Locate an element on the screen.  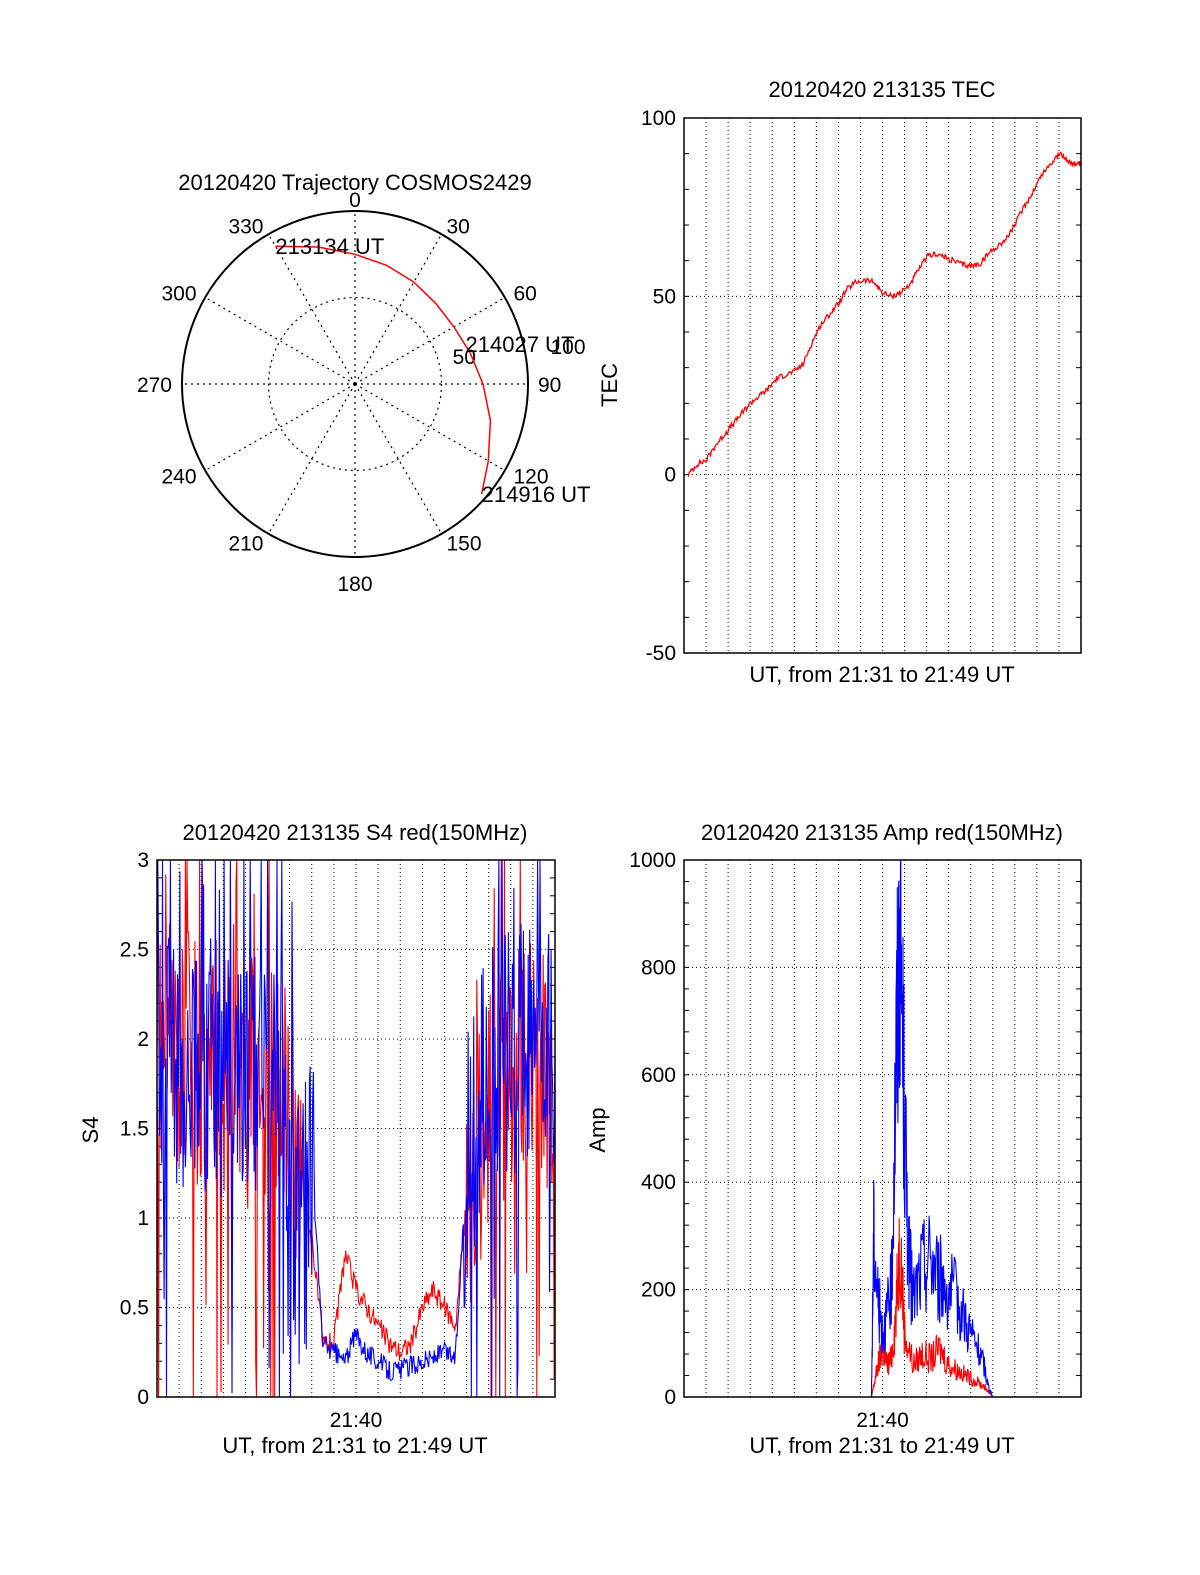
y-tick-label: 2.5 is located at coordinates (134, 950).